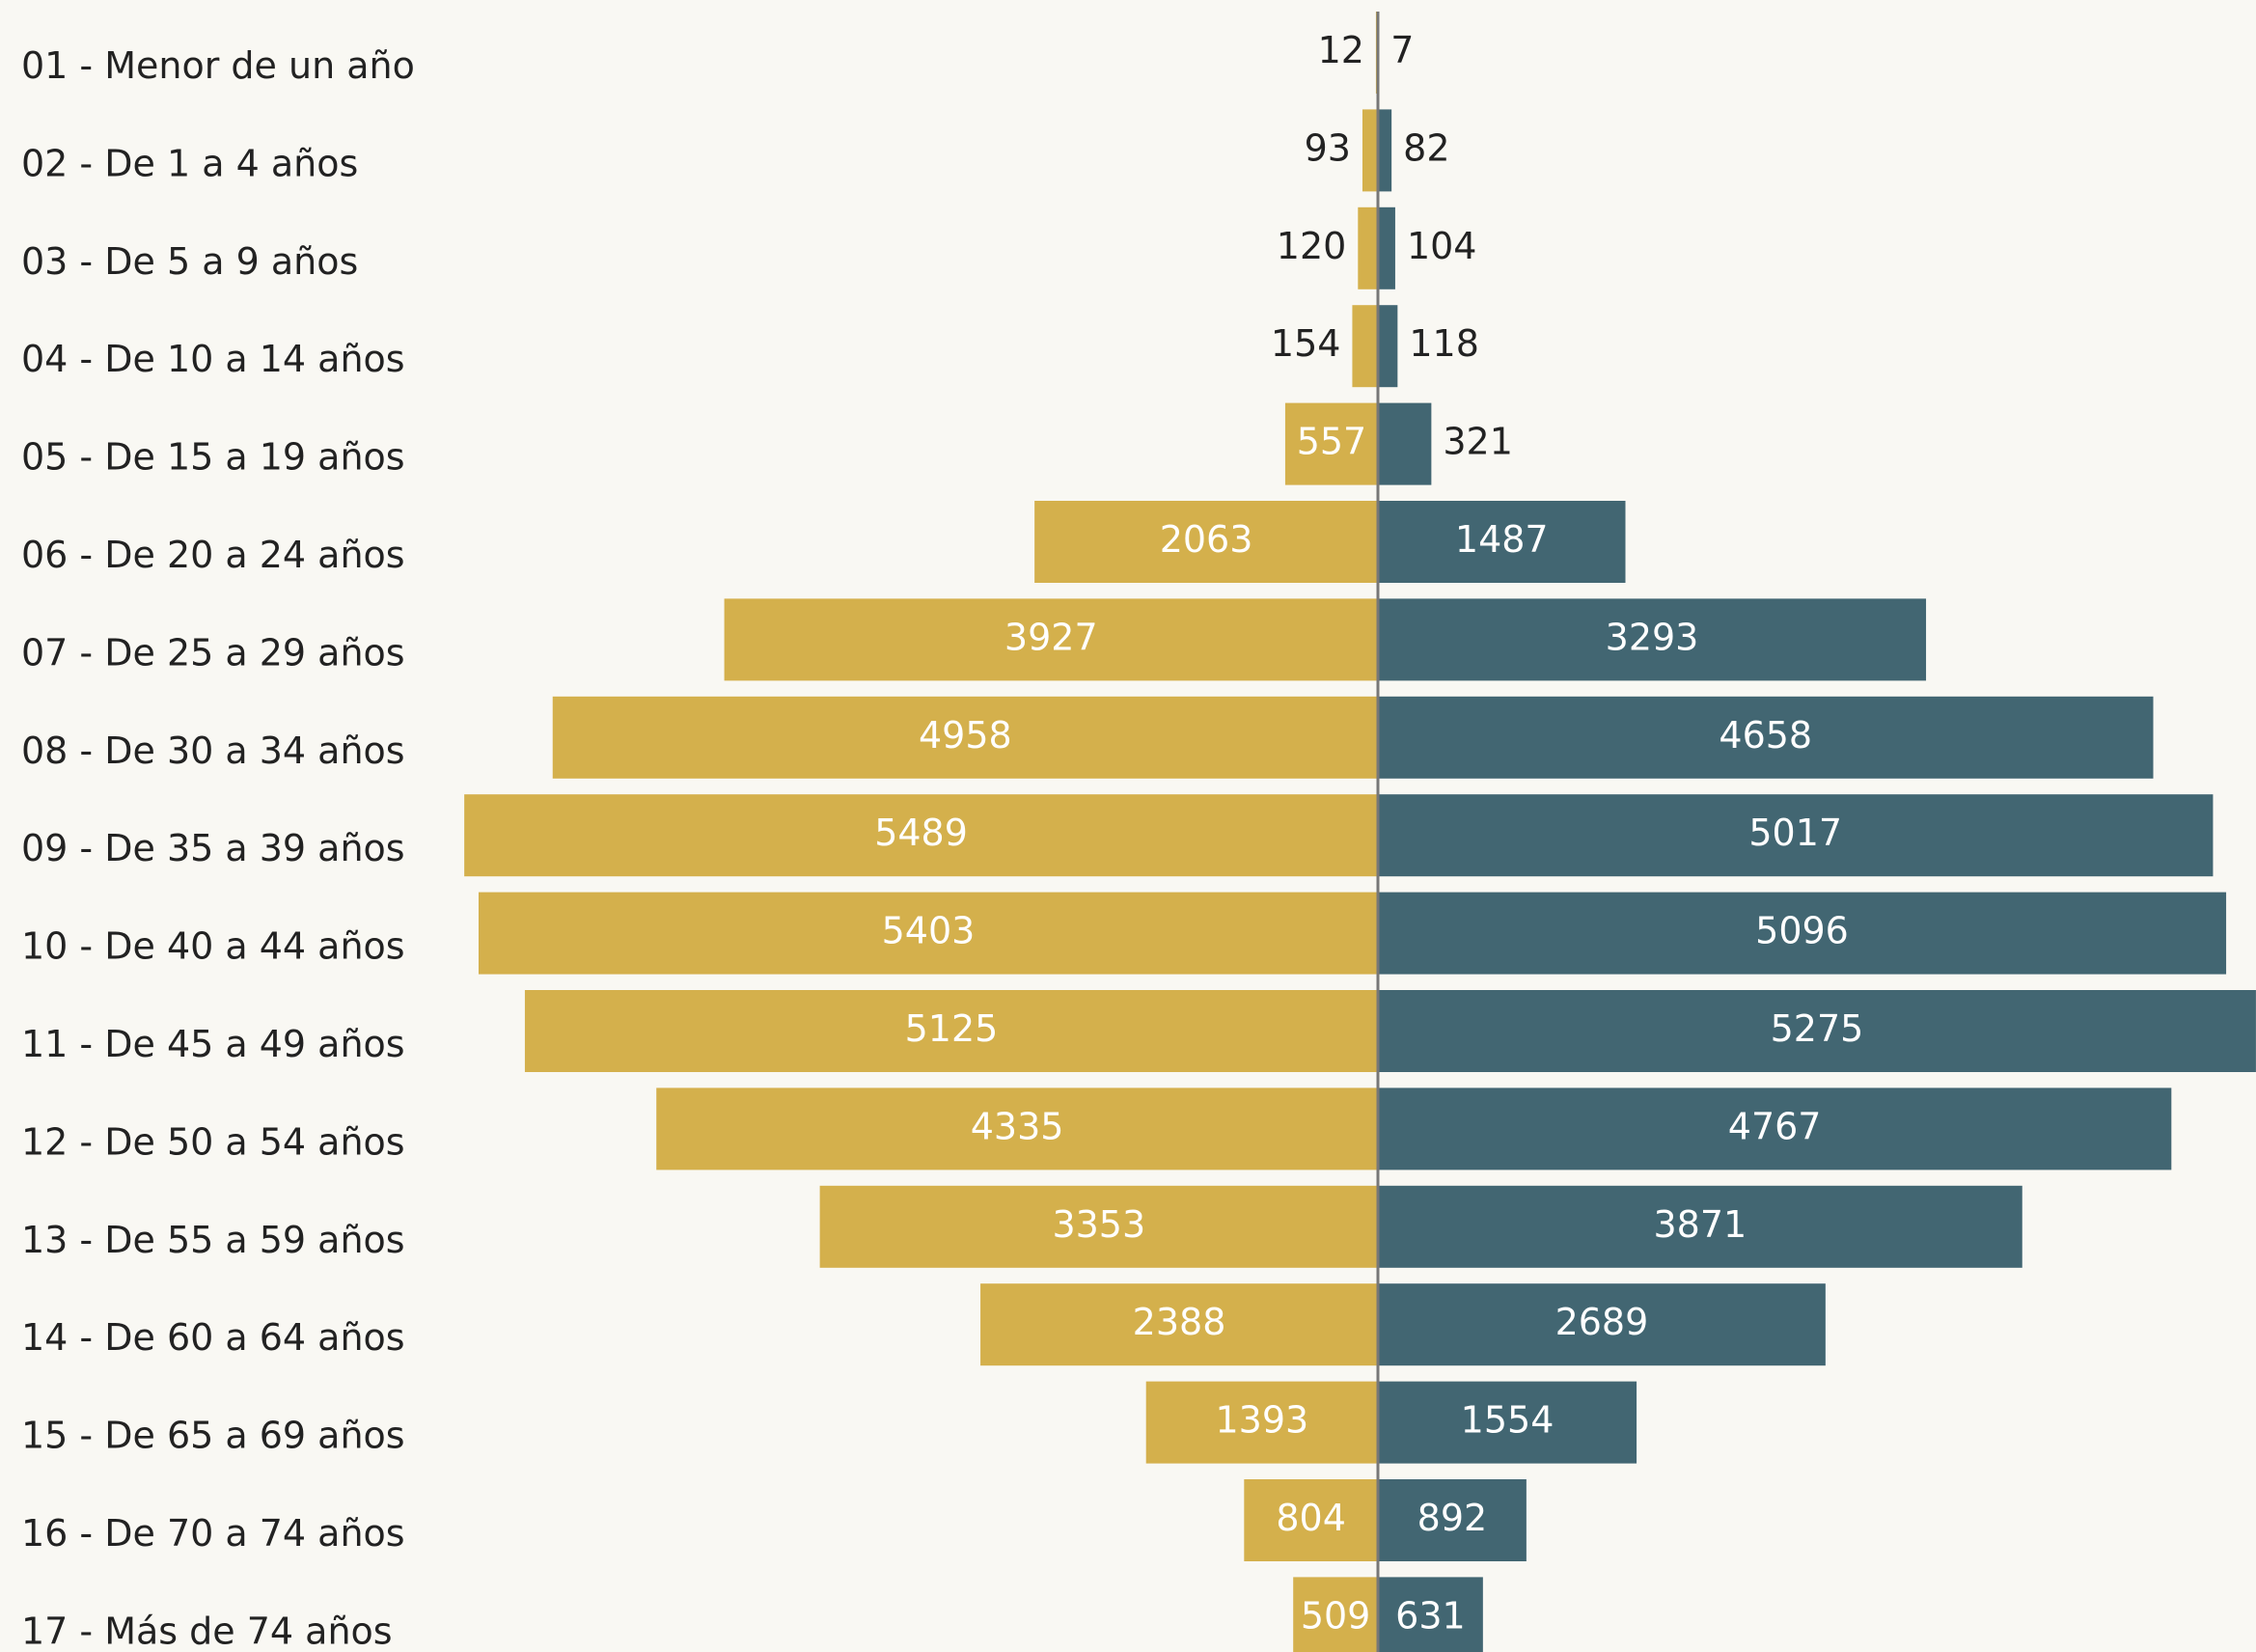  I want to click on category-label: 11 - De 45 a 49 años, so click(213, 1044).